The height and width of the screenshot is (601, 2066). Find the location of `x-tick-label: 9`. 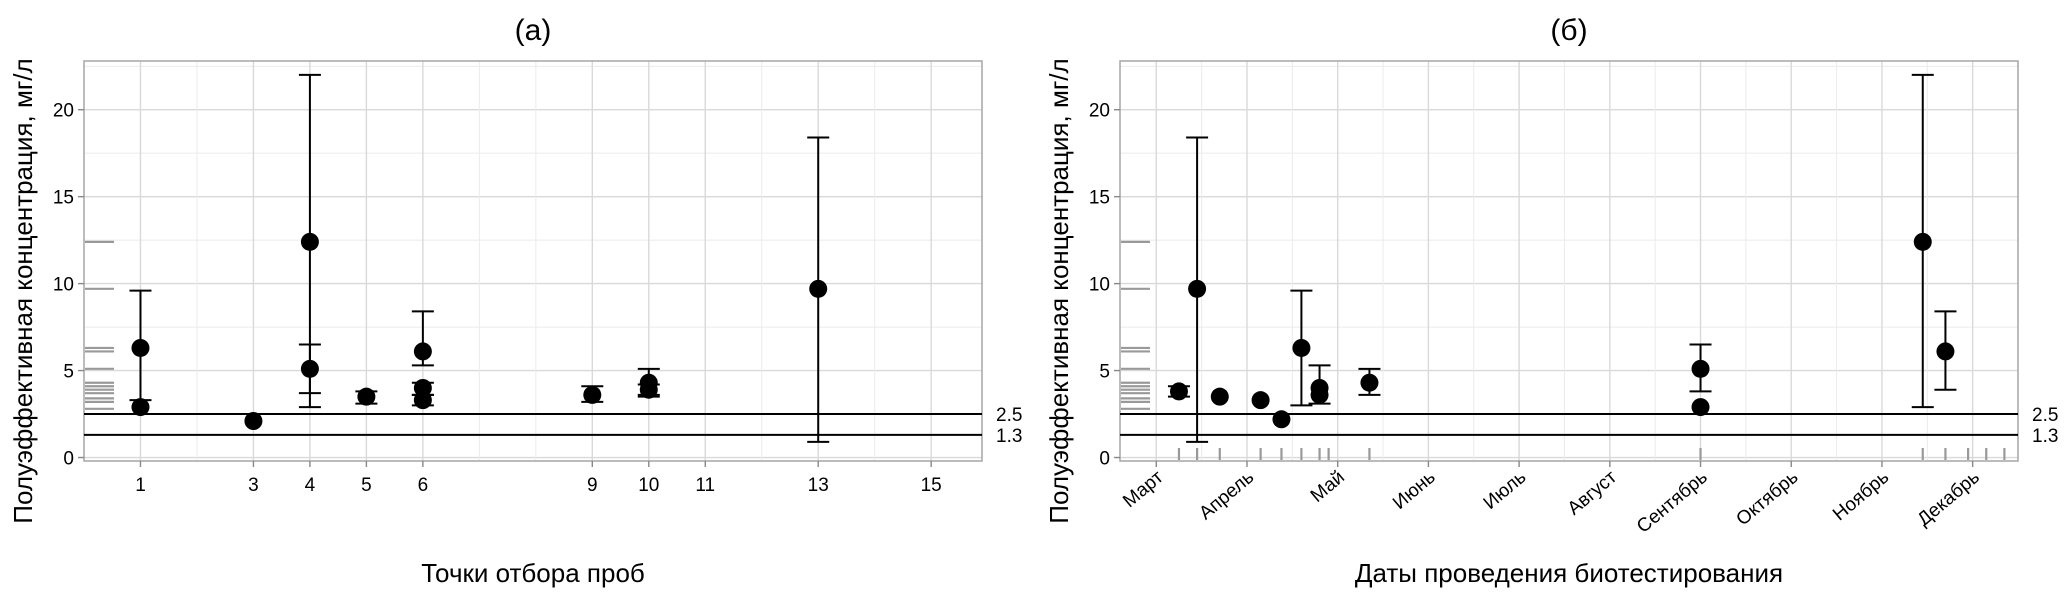

x-tick-label: 9 is located at coordinates (592, 485).